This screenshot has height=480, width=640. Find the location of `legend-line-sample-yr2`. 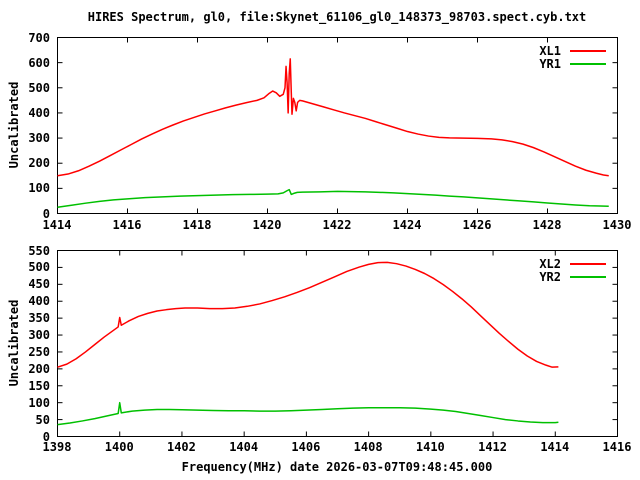

legend-line-sample-yr2 is located at coordinates (588, 276).